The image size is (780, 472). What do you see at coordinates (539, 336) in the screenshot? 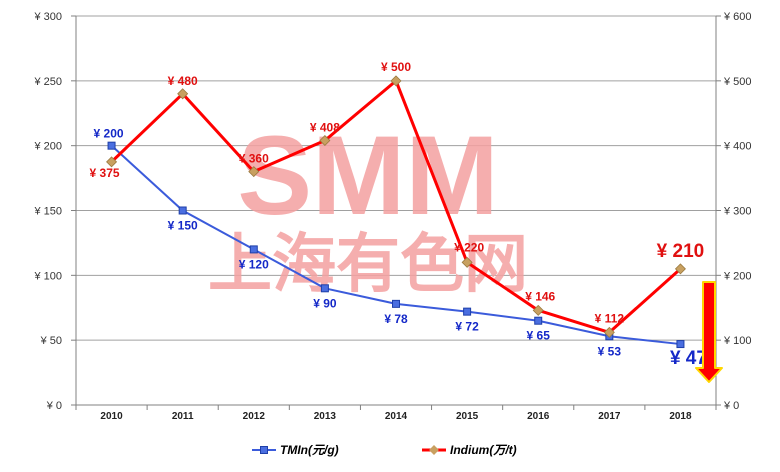
I see `tmin-data-label: ¥ 65` at bounding box center [539, 336].